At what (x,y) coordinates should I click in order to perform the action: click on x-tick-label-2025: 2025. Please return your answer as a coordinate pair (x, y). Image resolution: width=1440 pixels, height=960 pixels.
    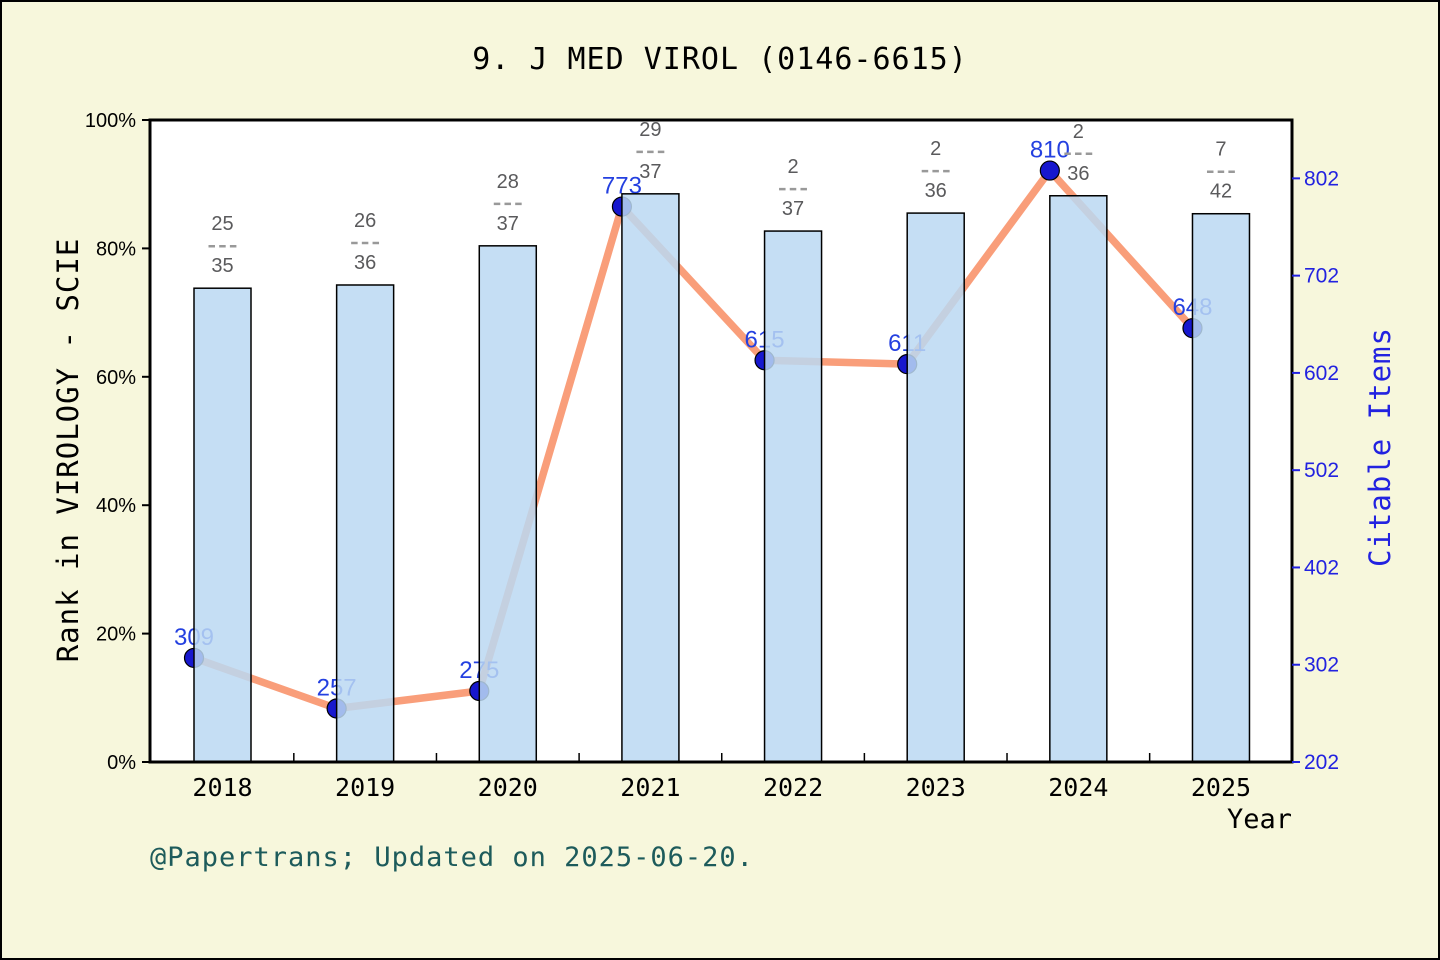
    Looking at the image, I should click on (1221, 787).